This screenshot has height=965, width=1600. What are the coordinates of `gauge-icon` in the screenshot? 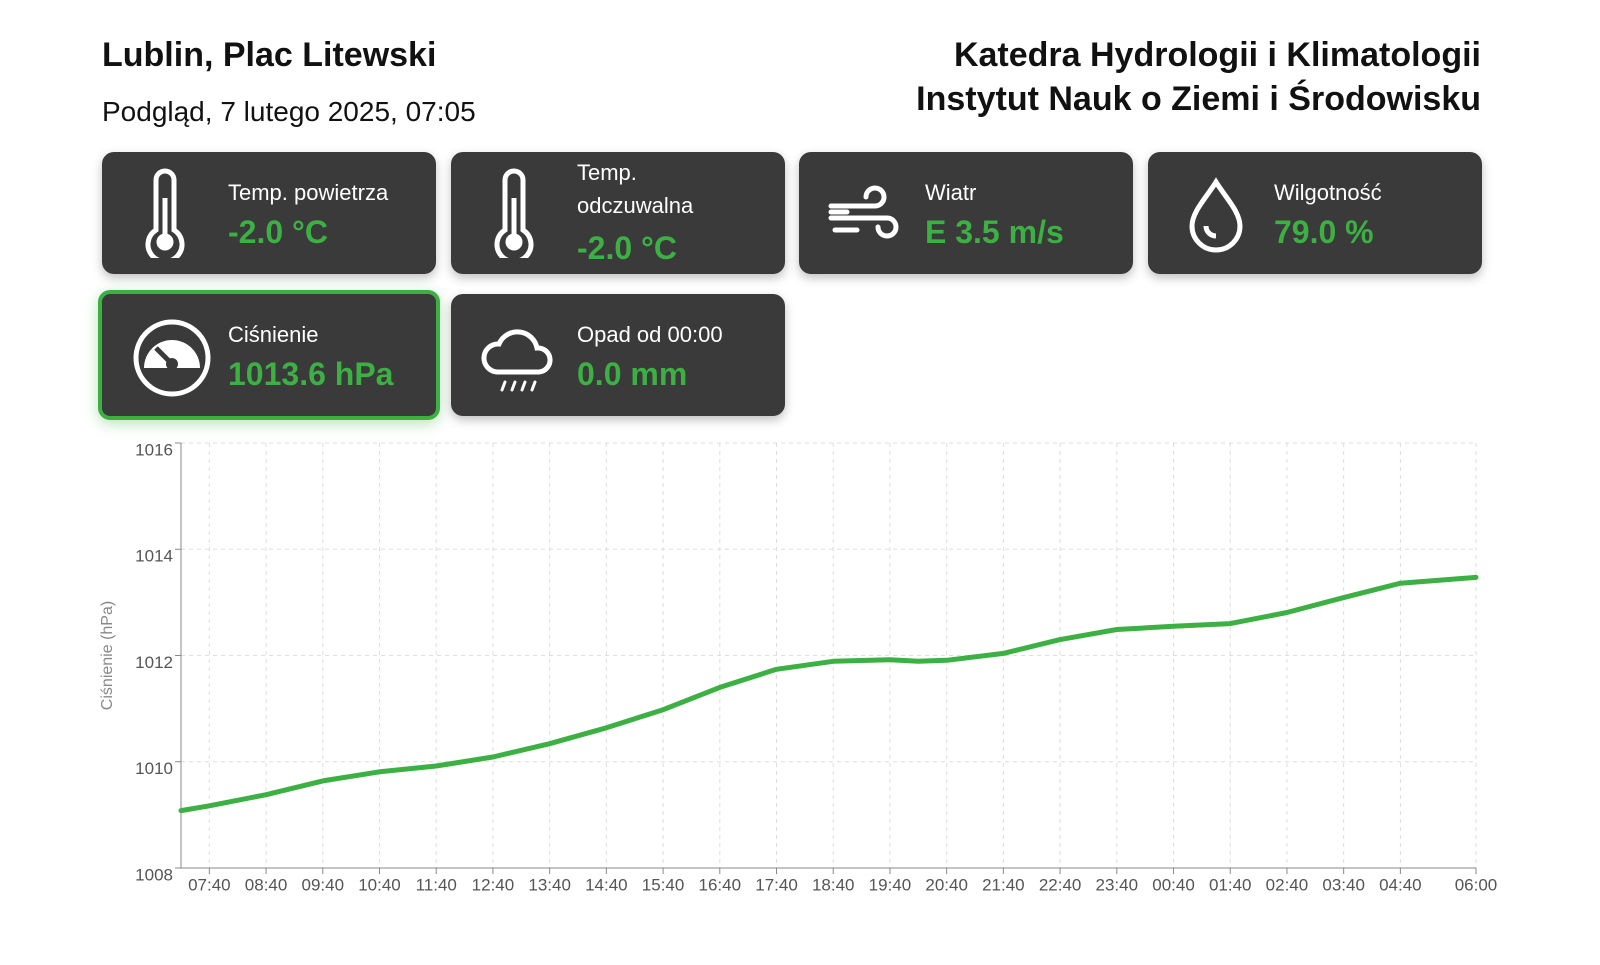 It's located at (172, 358).